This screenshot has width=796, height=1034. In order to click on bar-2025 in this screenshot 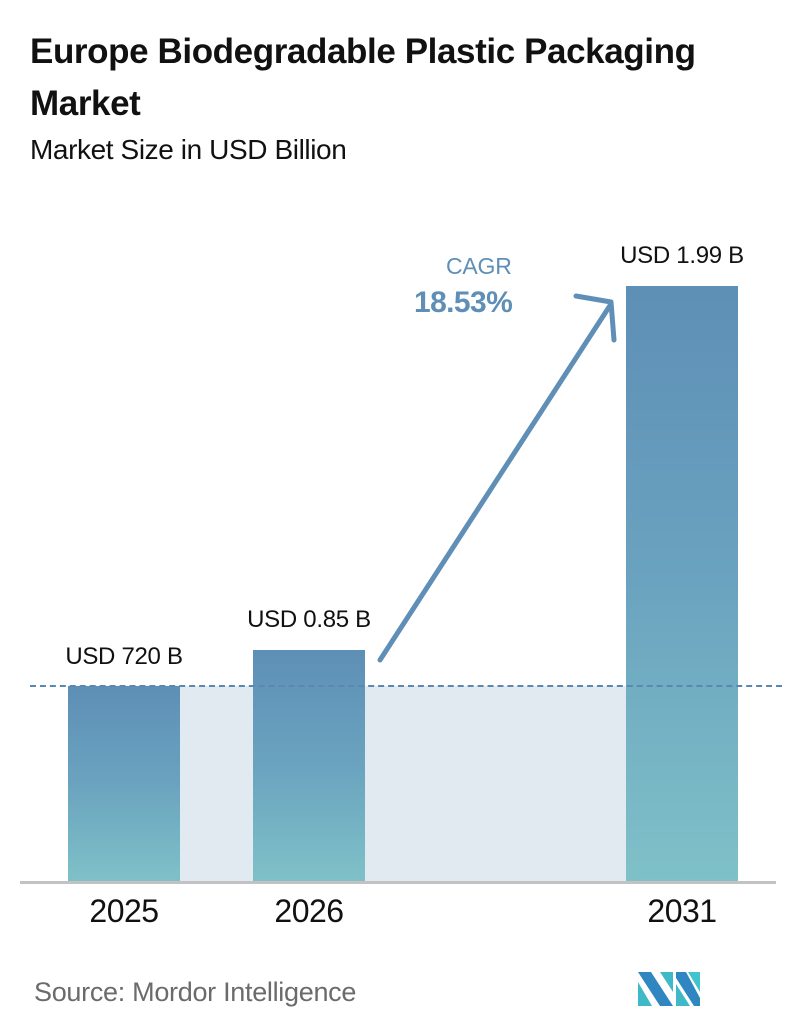, I will do `click(124, 784)`.